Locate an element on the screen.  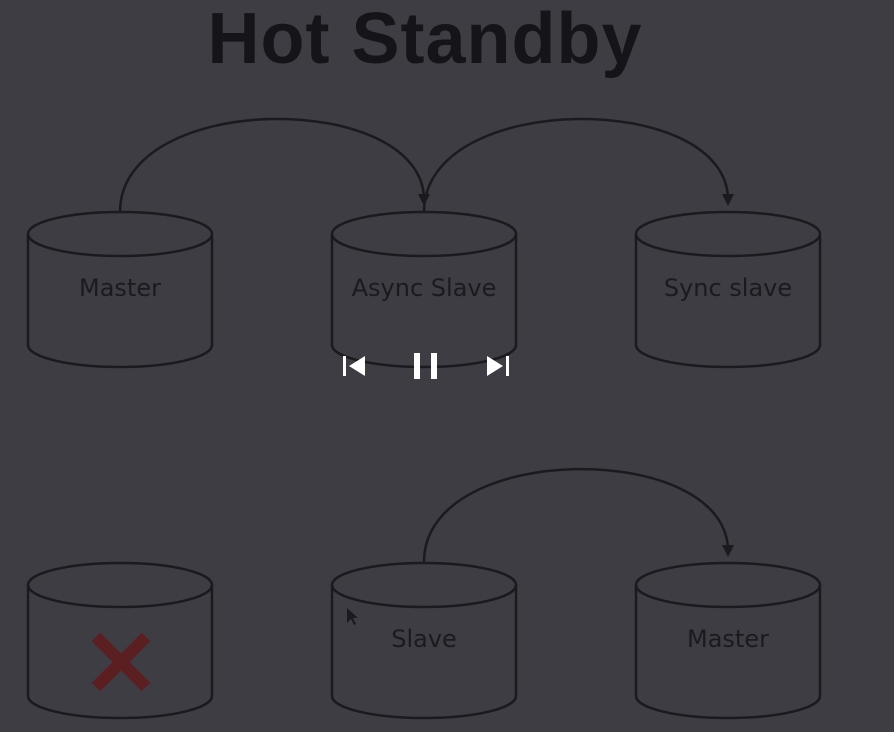
db-slave-bottom: Slave is located at coordinates (424, 640).